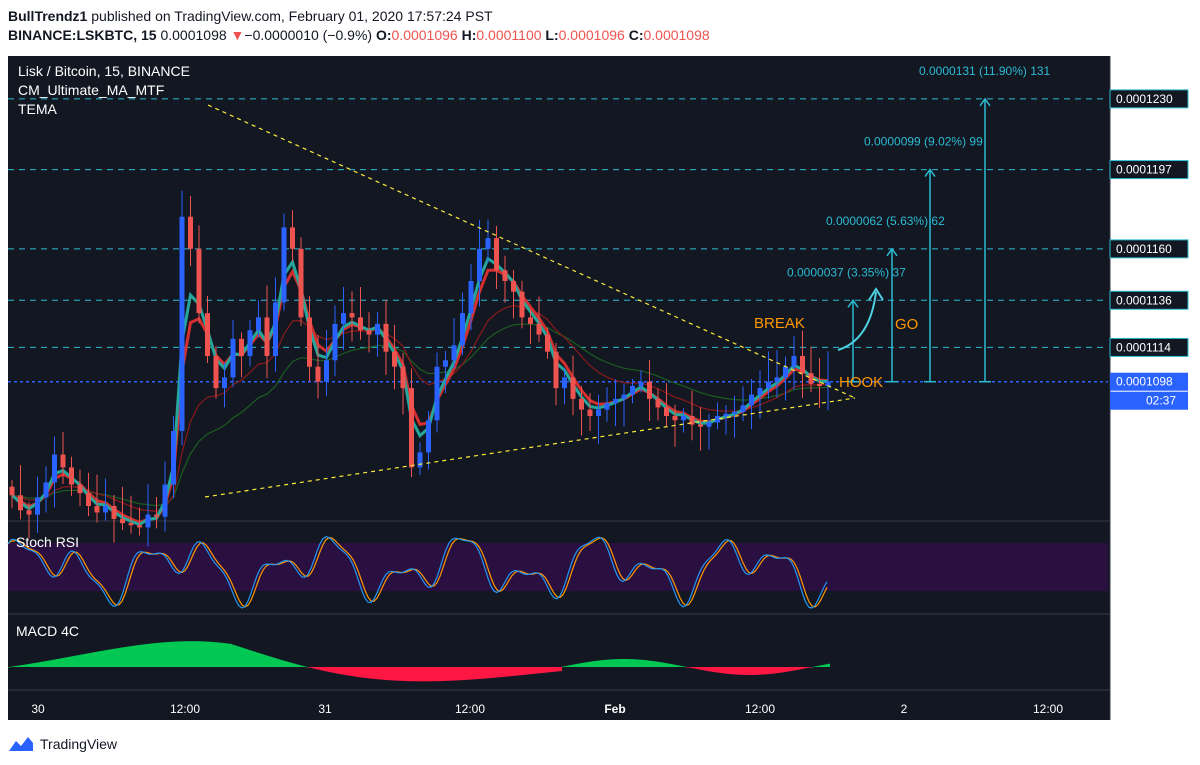  What do you see at coordinates (62, 744) in the screenshot?
I see `tradingview-footer: TradingView` at bounding box center [62, 744].